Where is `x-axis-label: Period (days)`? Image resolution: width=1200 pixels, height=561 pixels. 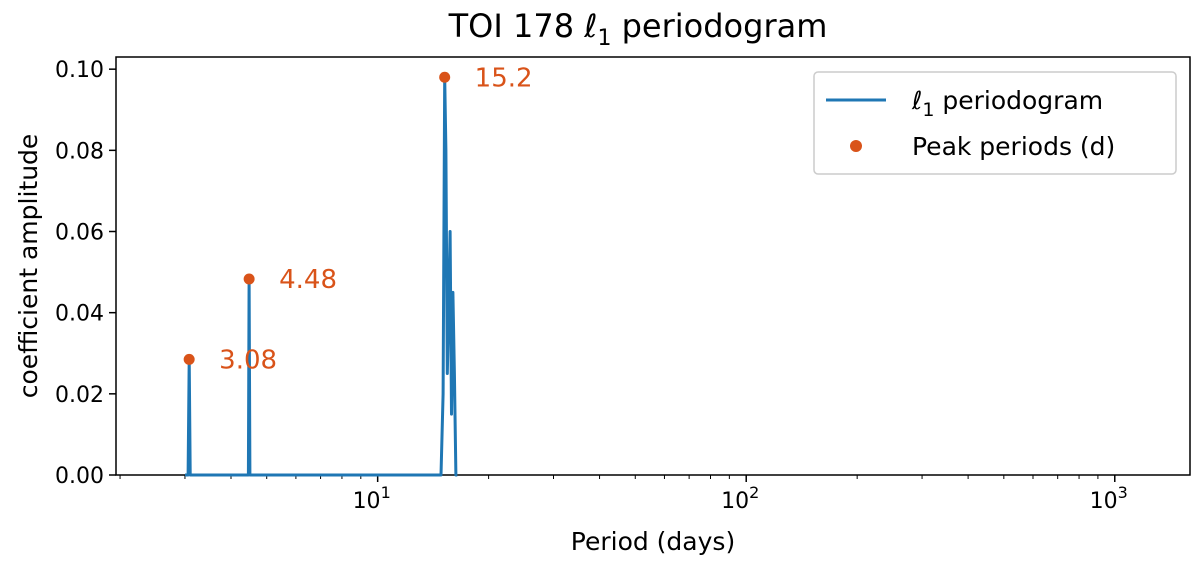
x-axis-label: Period (days) is located at coordinates (653, 541).